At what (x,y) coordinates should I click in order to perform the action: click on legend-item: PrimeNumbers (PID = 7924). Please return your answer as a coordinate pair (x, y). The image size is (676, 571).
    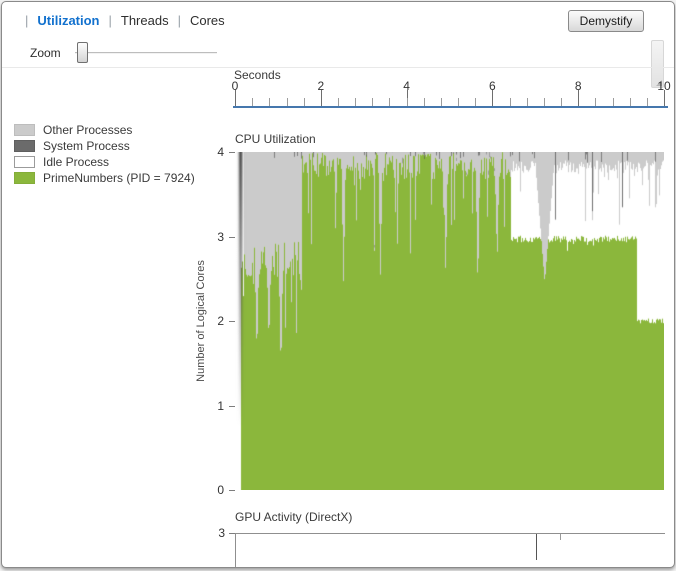
    Looking at the image, I should click on (104, 178).